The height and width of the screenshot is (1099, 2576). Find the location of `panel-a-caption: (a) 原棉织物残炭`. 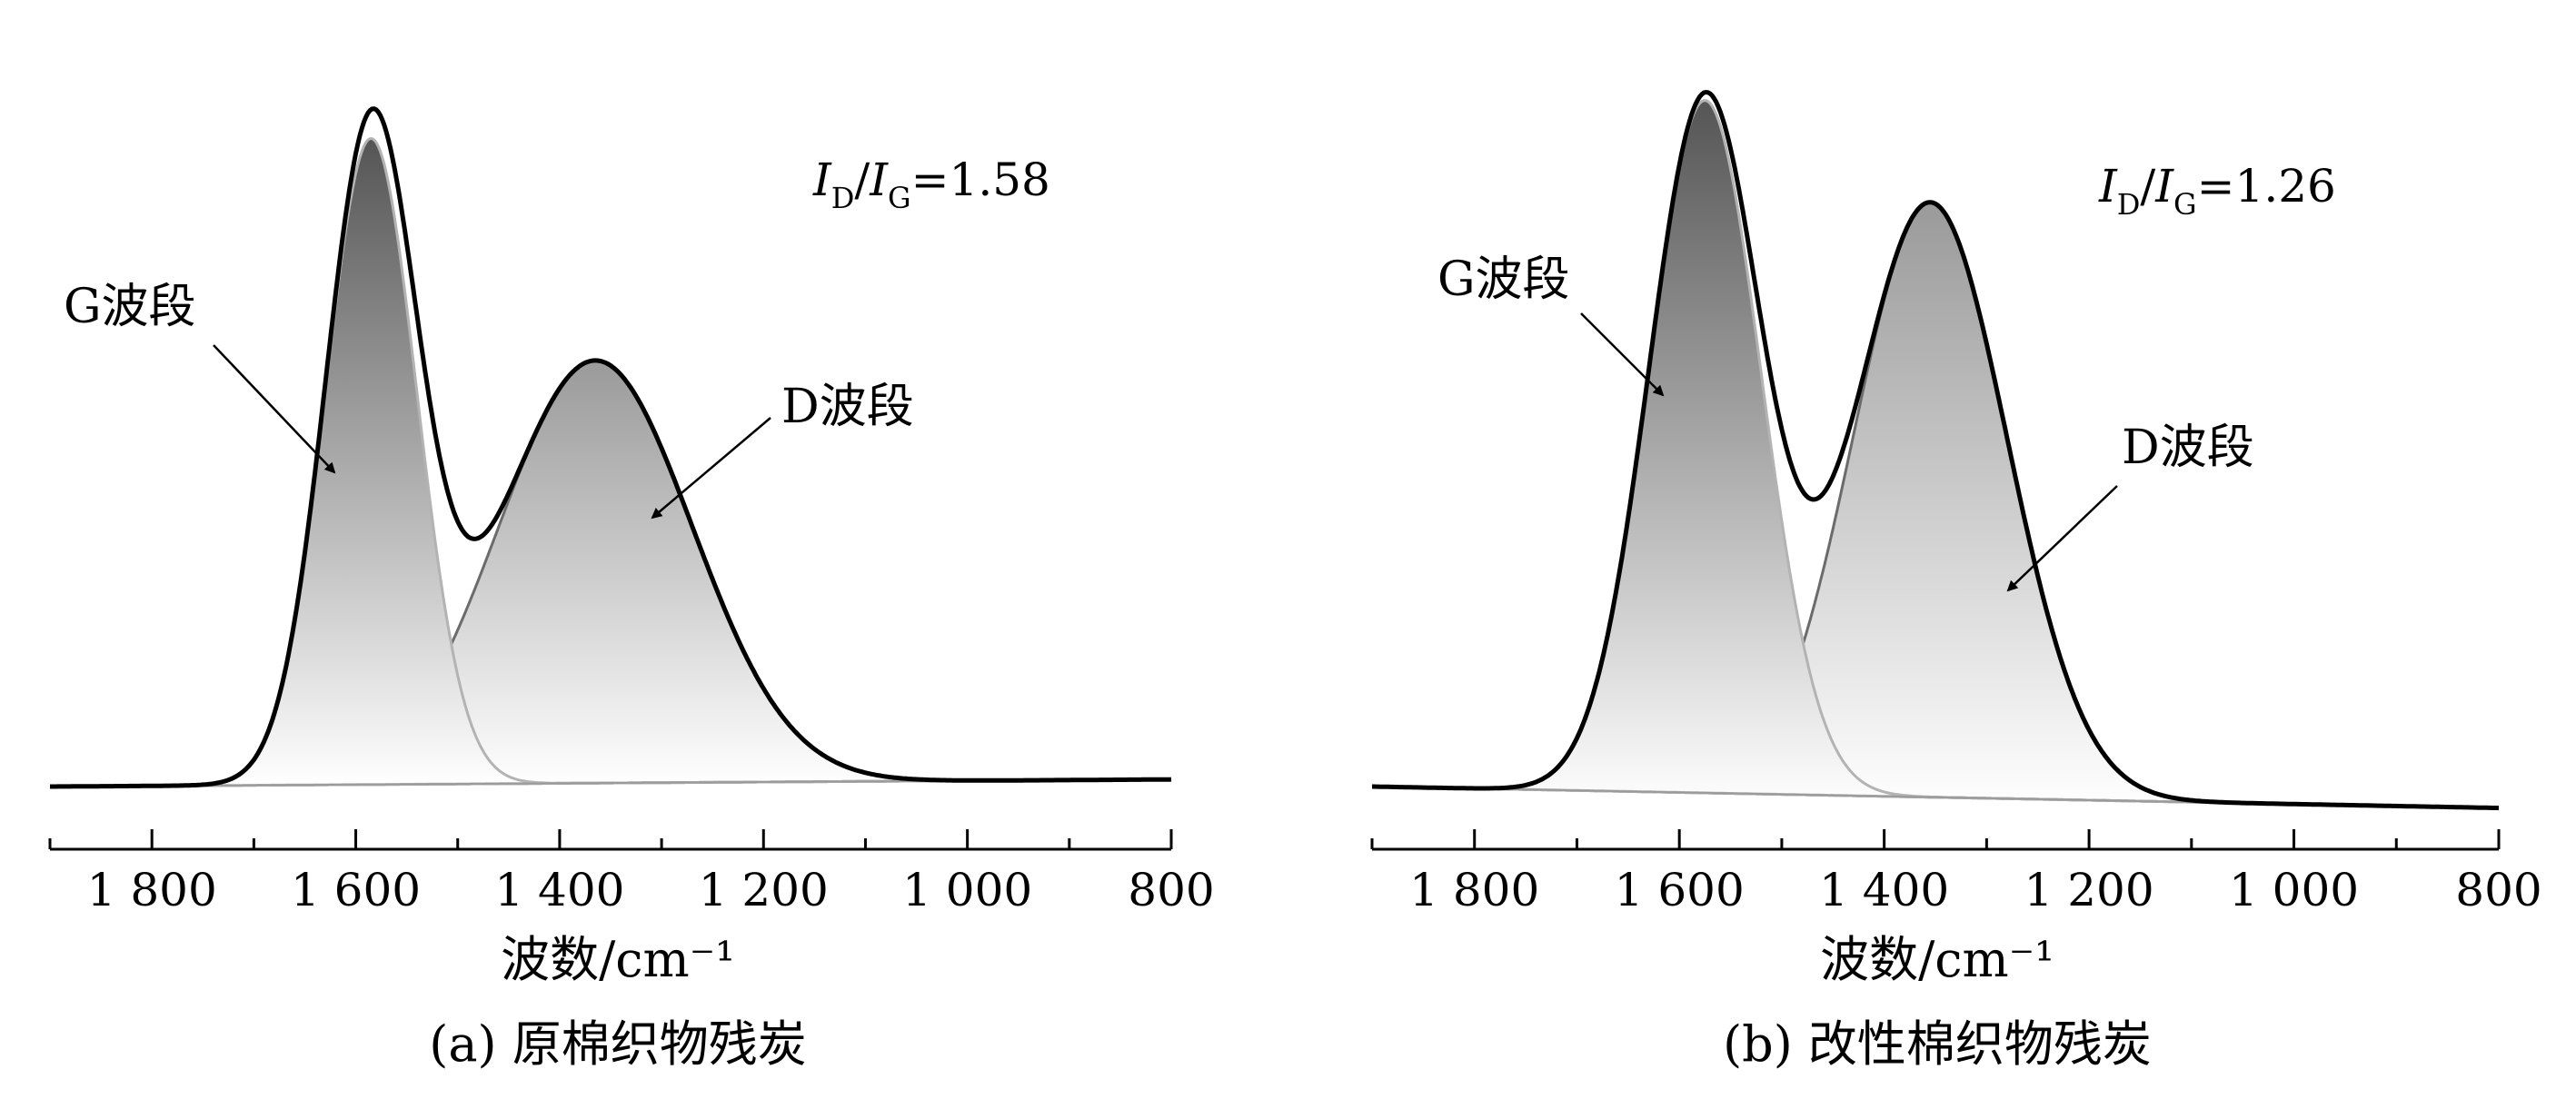

panel-a-caption: (a) 原棉织物残炭 is located at coordinates (618, 1044).